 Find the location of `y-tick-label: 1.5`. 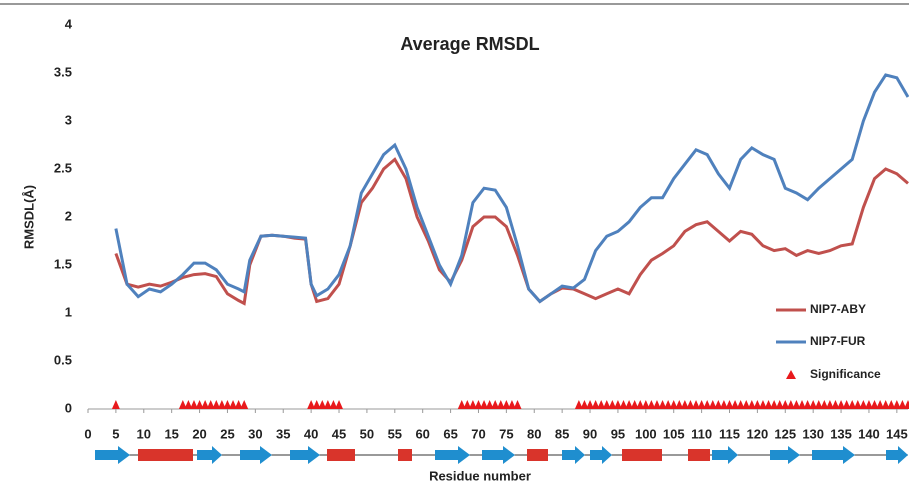

y-tick-label: 1.5 is located at coordinates (63, 263).